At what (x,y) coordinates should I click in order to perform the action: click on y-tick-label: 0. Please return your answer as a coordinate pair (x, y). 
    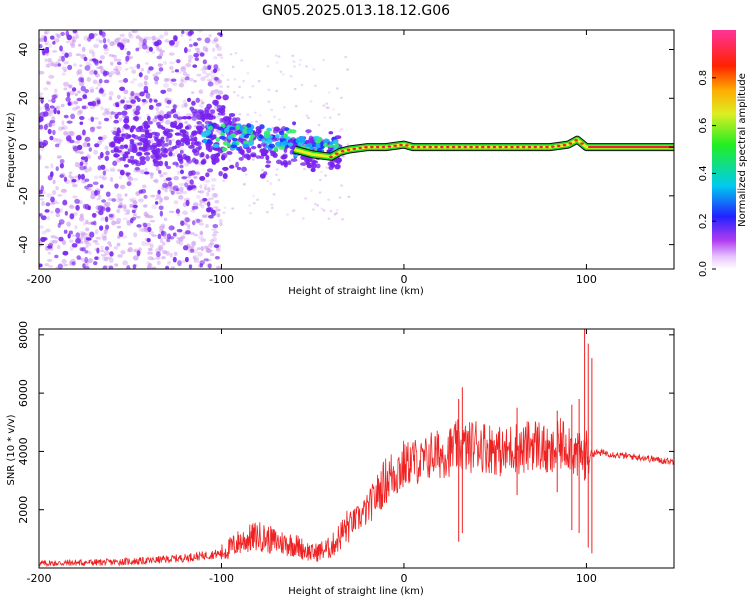
    Looking at the image, I should click on (23, 147).